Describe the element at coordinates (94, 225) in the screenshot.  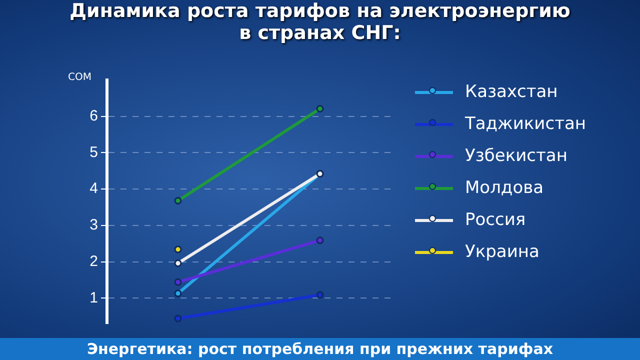
I see `y-tick-label: 3` at that location.